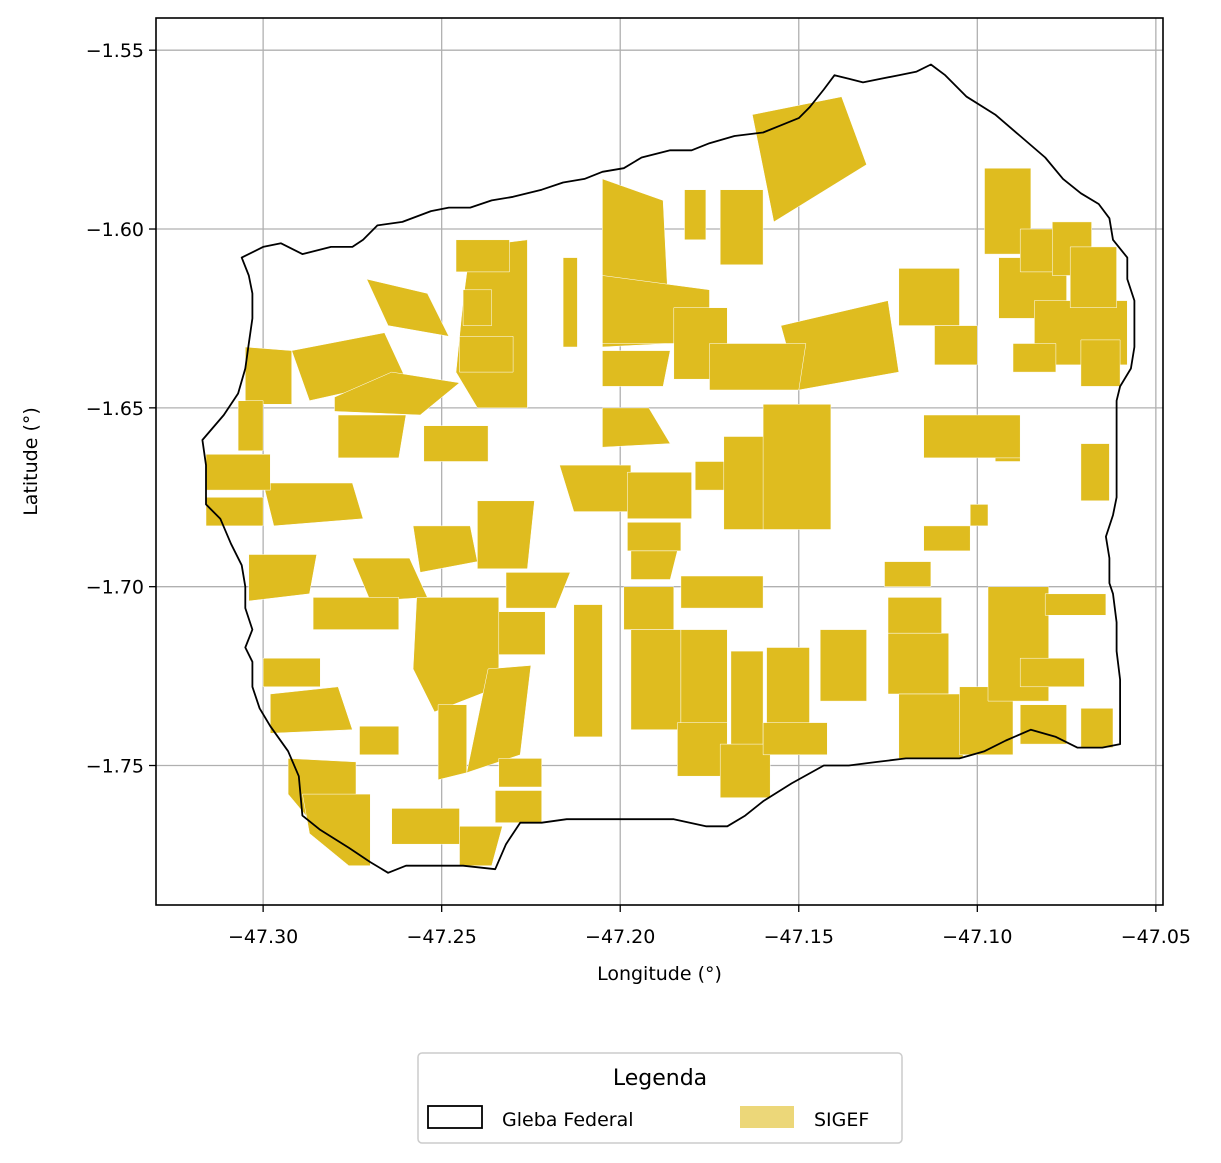  Describe the element at coordinates (263, 937) in the screenshot. I see `x-tick-label-0: −47.30` at that location.